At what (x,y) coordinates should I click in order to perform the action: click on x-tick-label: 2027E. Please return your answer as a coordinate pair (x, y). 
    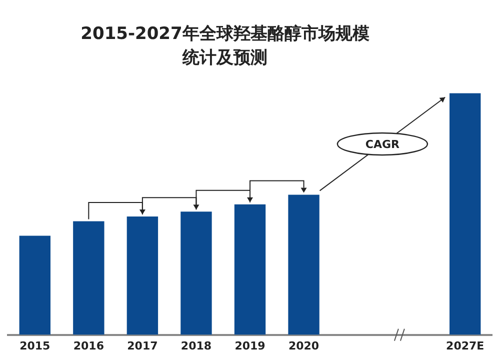
    Looking at the image, I should click on (465, 345).